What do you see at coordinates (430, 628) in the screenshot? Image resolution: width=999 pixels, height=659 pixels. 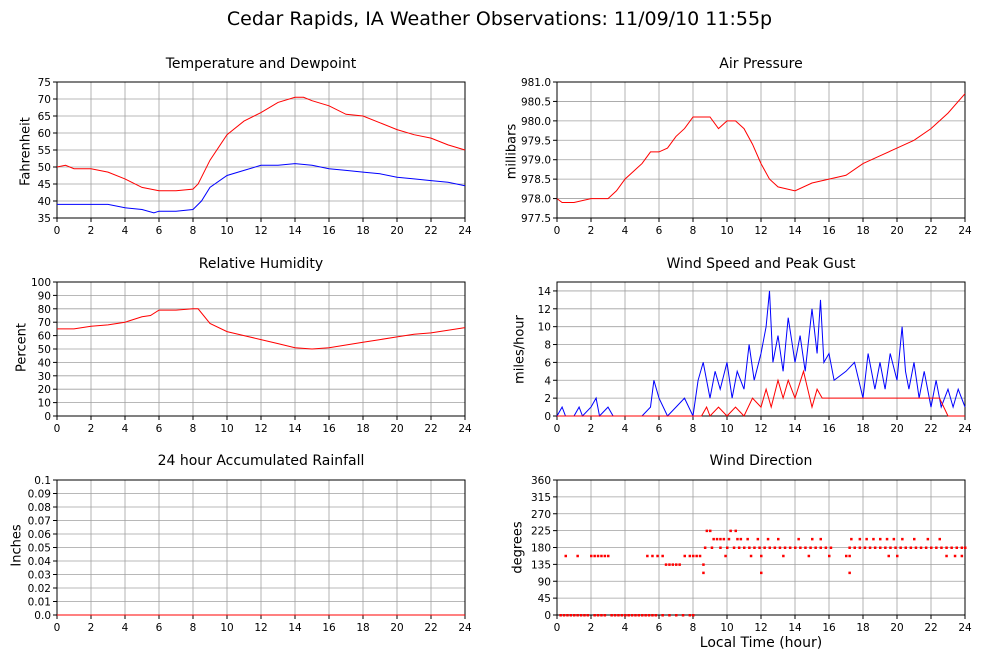 I see `rain-xtick-label: 22` at bounding box center [430, 628].